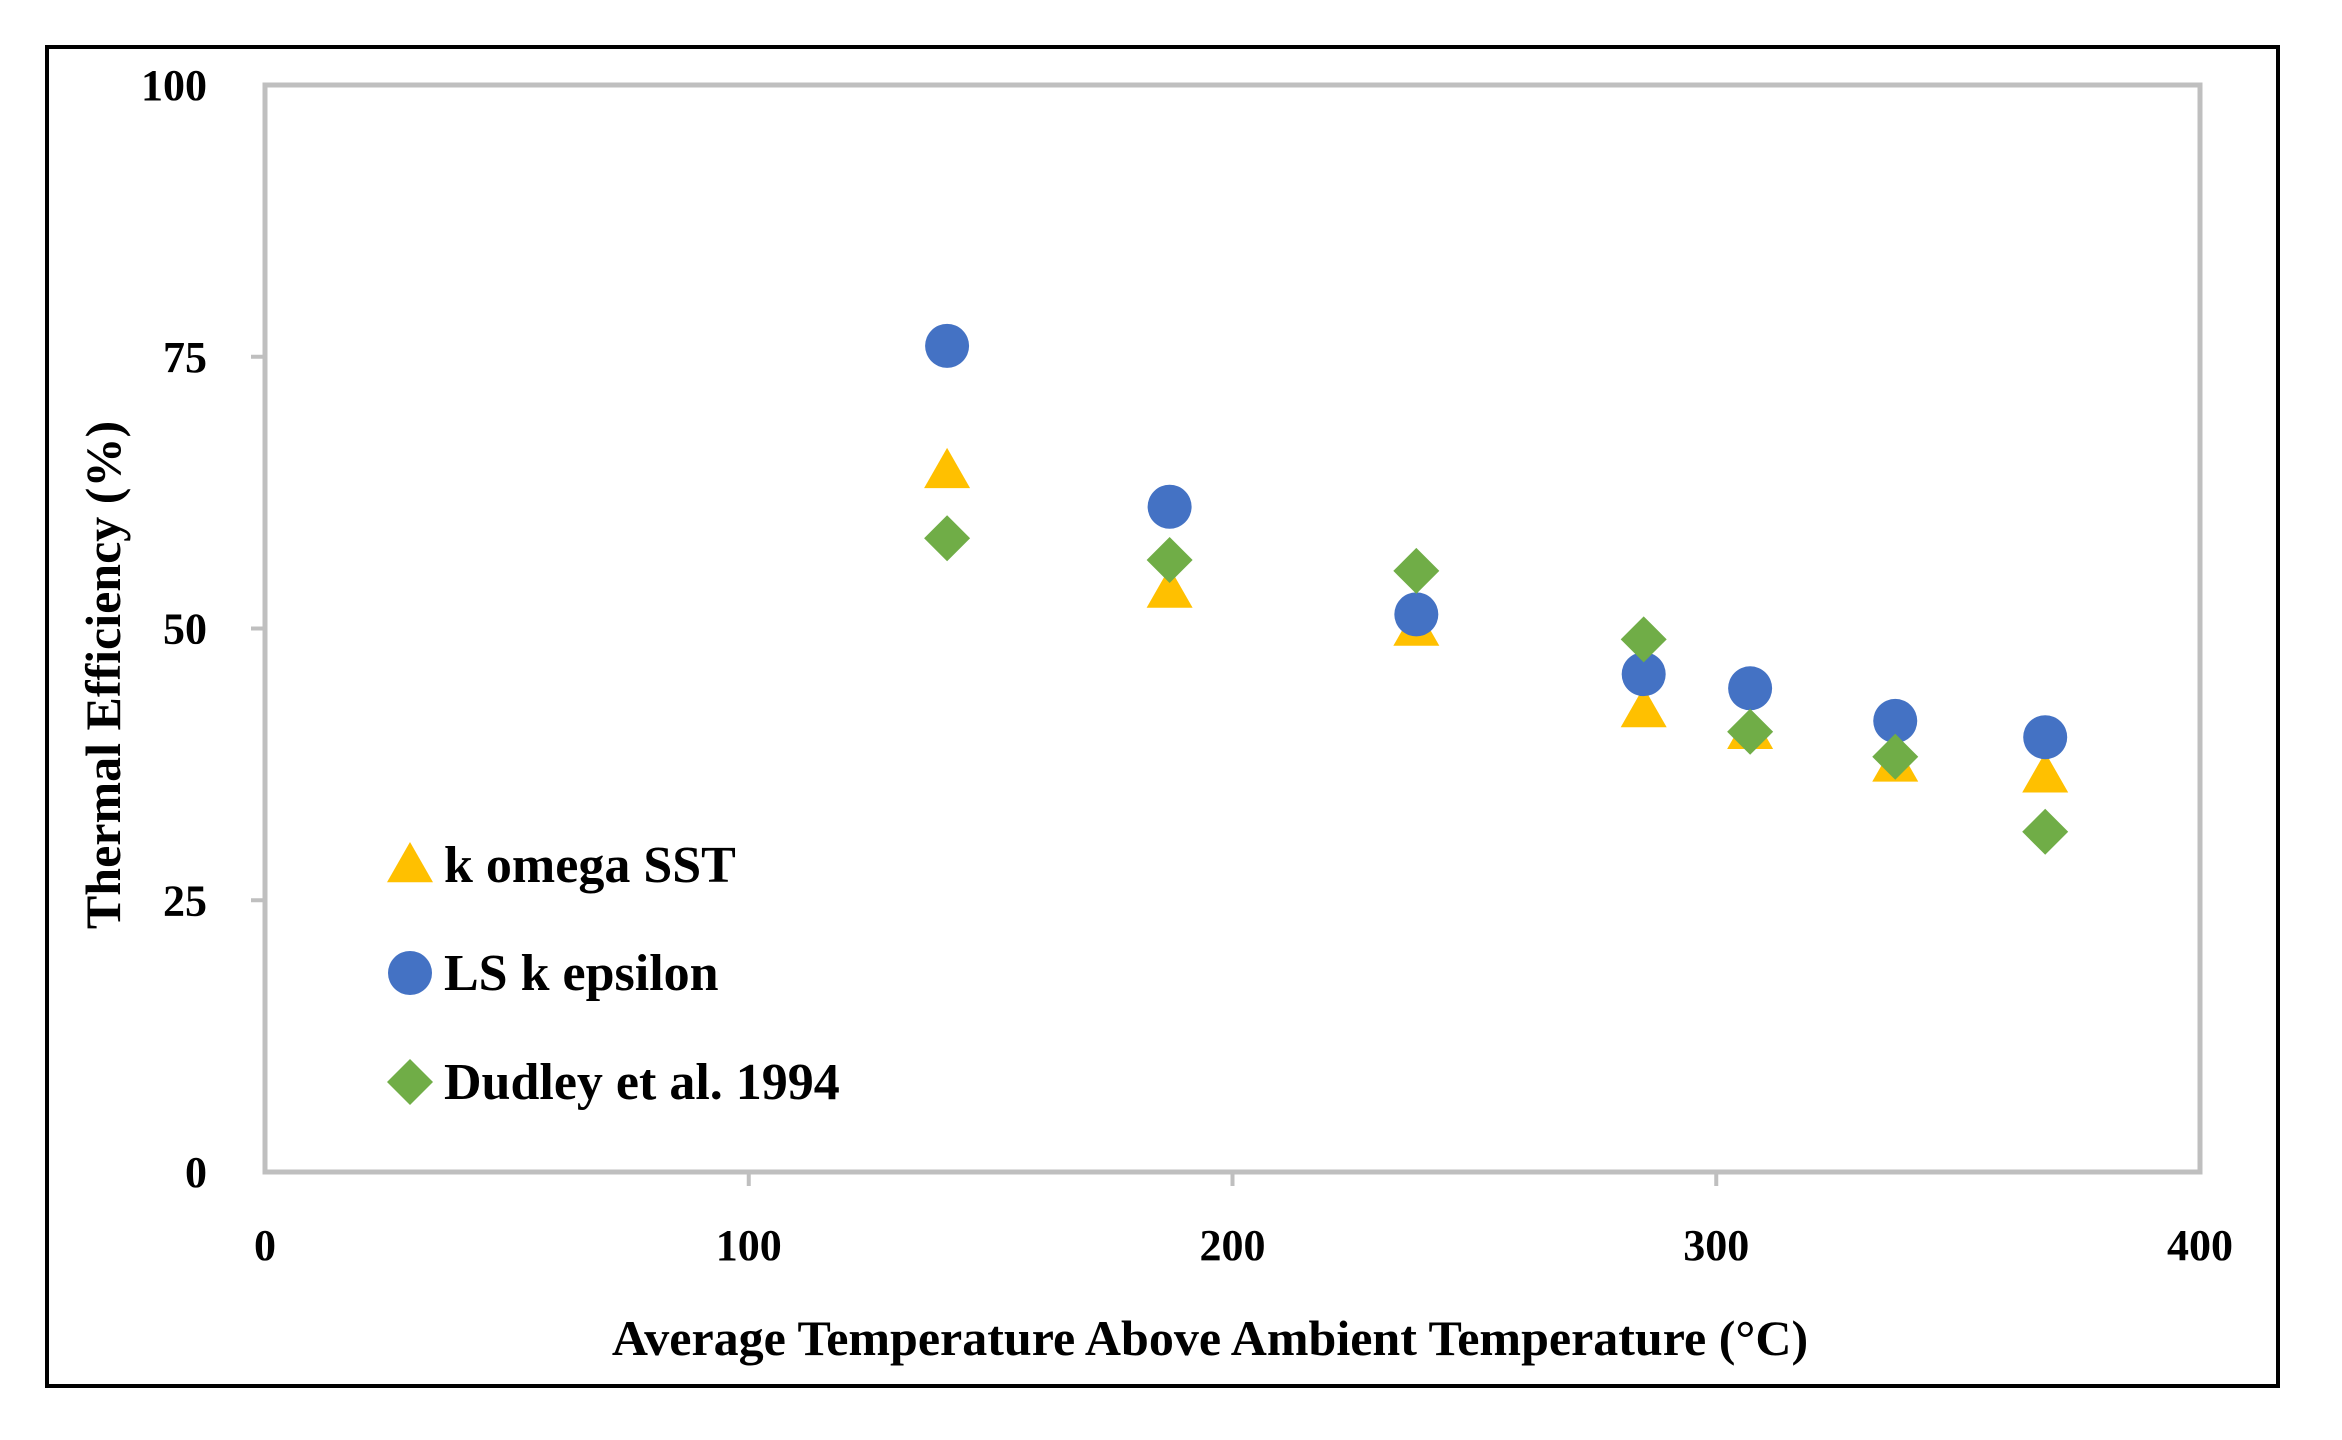 This screenshot has width=2342, height=1440. I want to click on y-axis-ticks, so click(258, 628).